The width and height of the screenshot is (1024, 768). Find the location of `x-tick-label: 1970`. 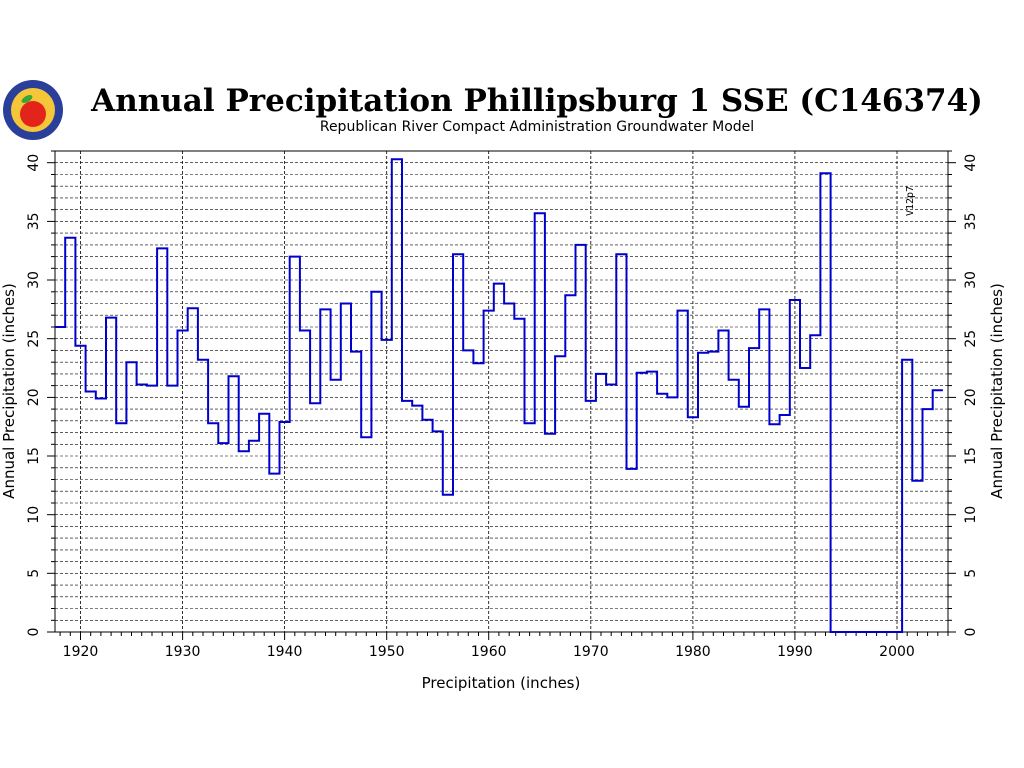

x-tick-label: 1970 is located at coordinates (591, 652).